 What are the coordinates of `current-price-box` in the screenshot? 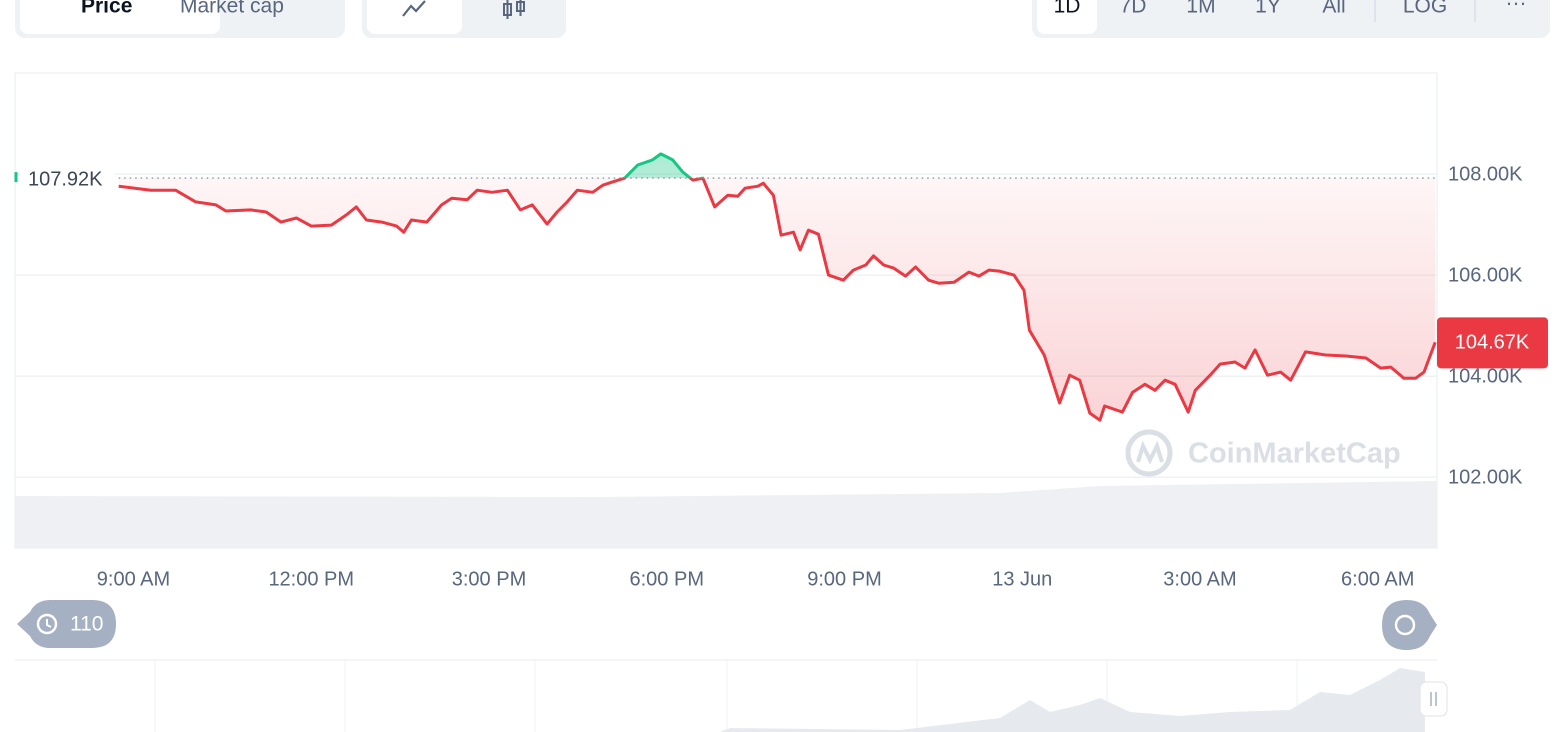 It's located at (1492, 343).